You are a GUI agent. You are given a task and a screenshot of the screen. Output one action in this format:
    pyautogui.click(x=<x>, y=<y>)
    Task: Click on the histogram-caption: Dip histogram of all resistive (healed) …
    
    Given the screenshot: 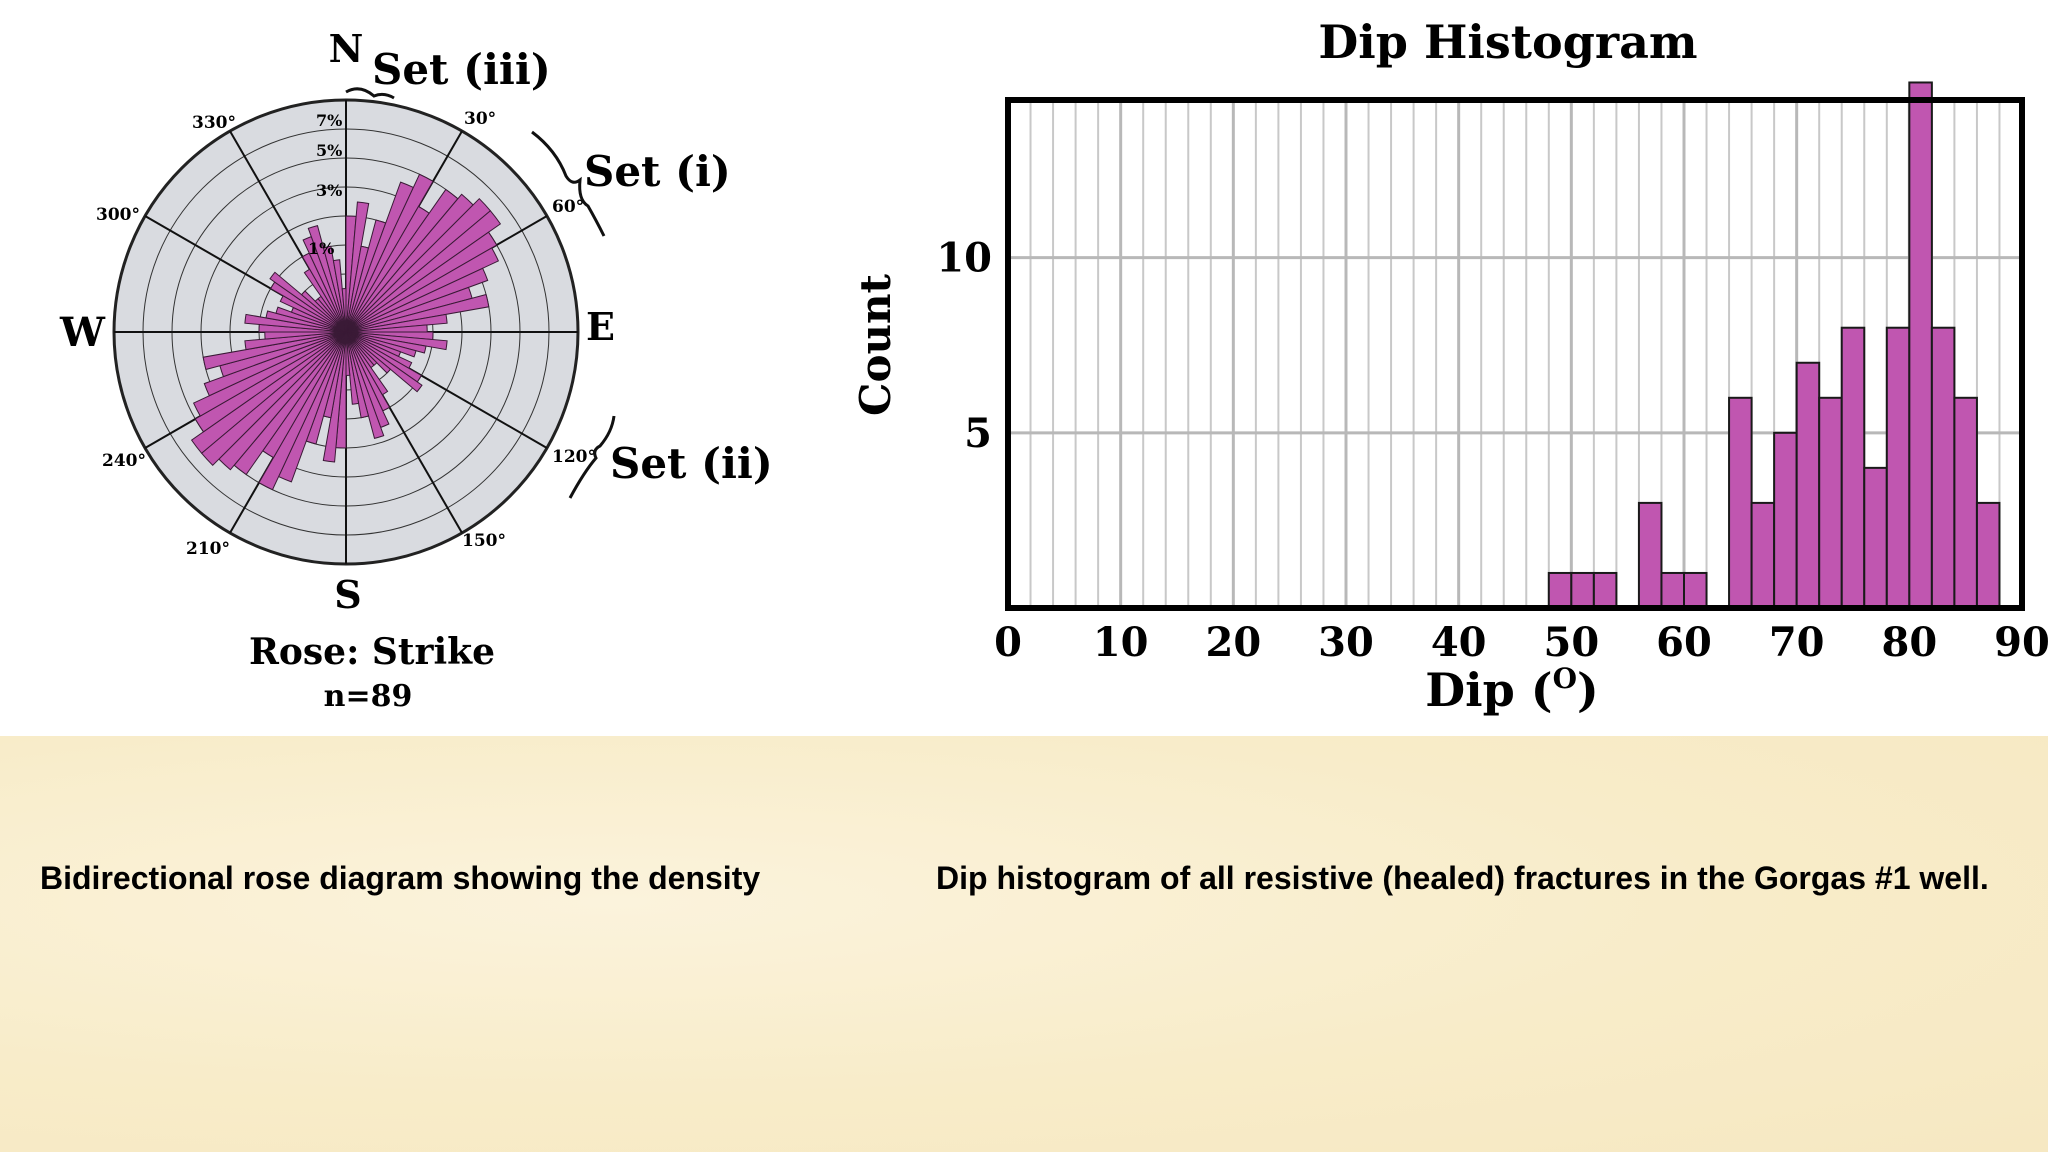 What is the action you would take?
    pyautogui.click(x=1462, y=878)
    